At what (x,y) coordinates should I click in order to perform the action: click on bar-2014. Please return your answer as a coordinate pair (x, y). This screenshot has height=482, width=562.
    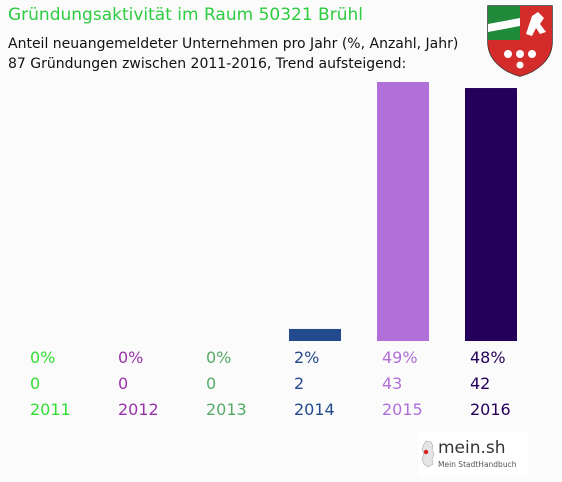
    Looking at the image, I should click on (315, 334).